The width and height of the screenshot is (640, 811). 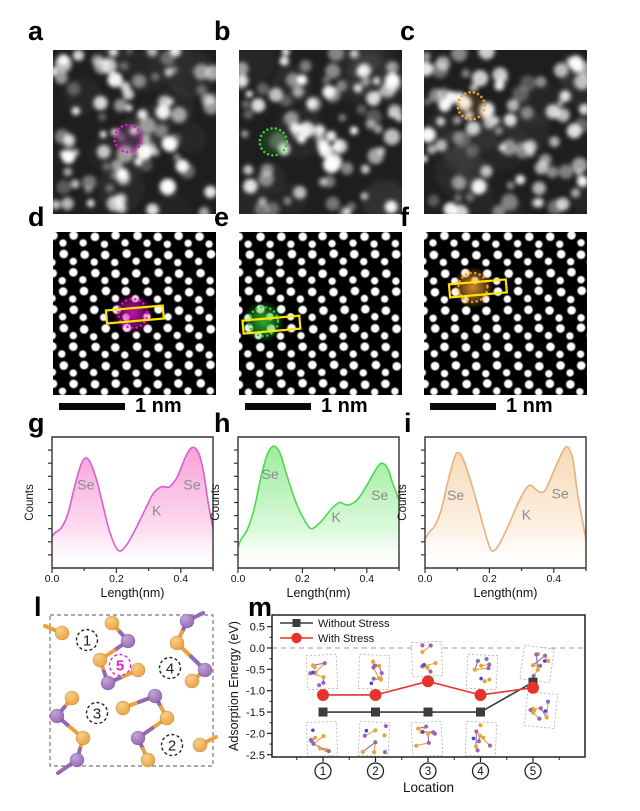 What do you see at coordinates (354, 624) in the screenshot?
I see `svg-text: Without Stress` at bounding box center [354, 624].